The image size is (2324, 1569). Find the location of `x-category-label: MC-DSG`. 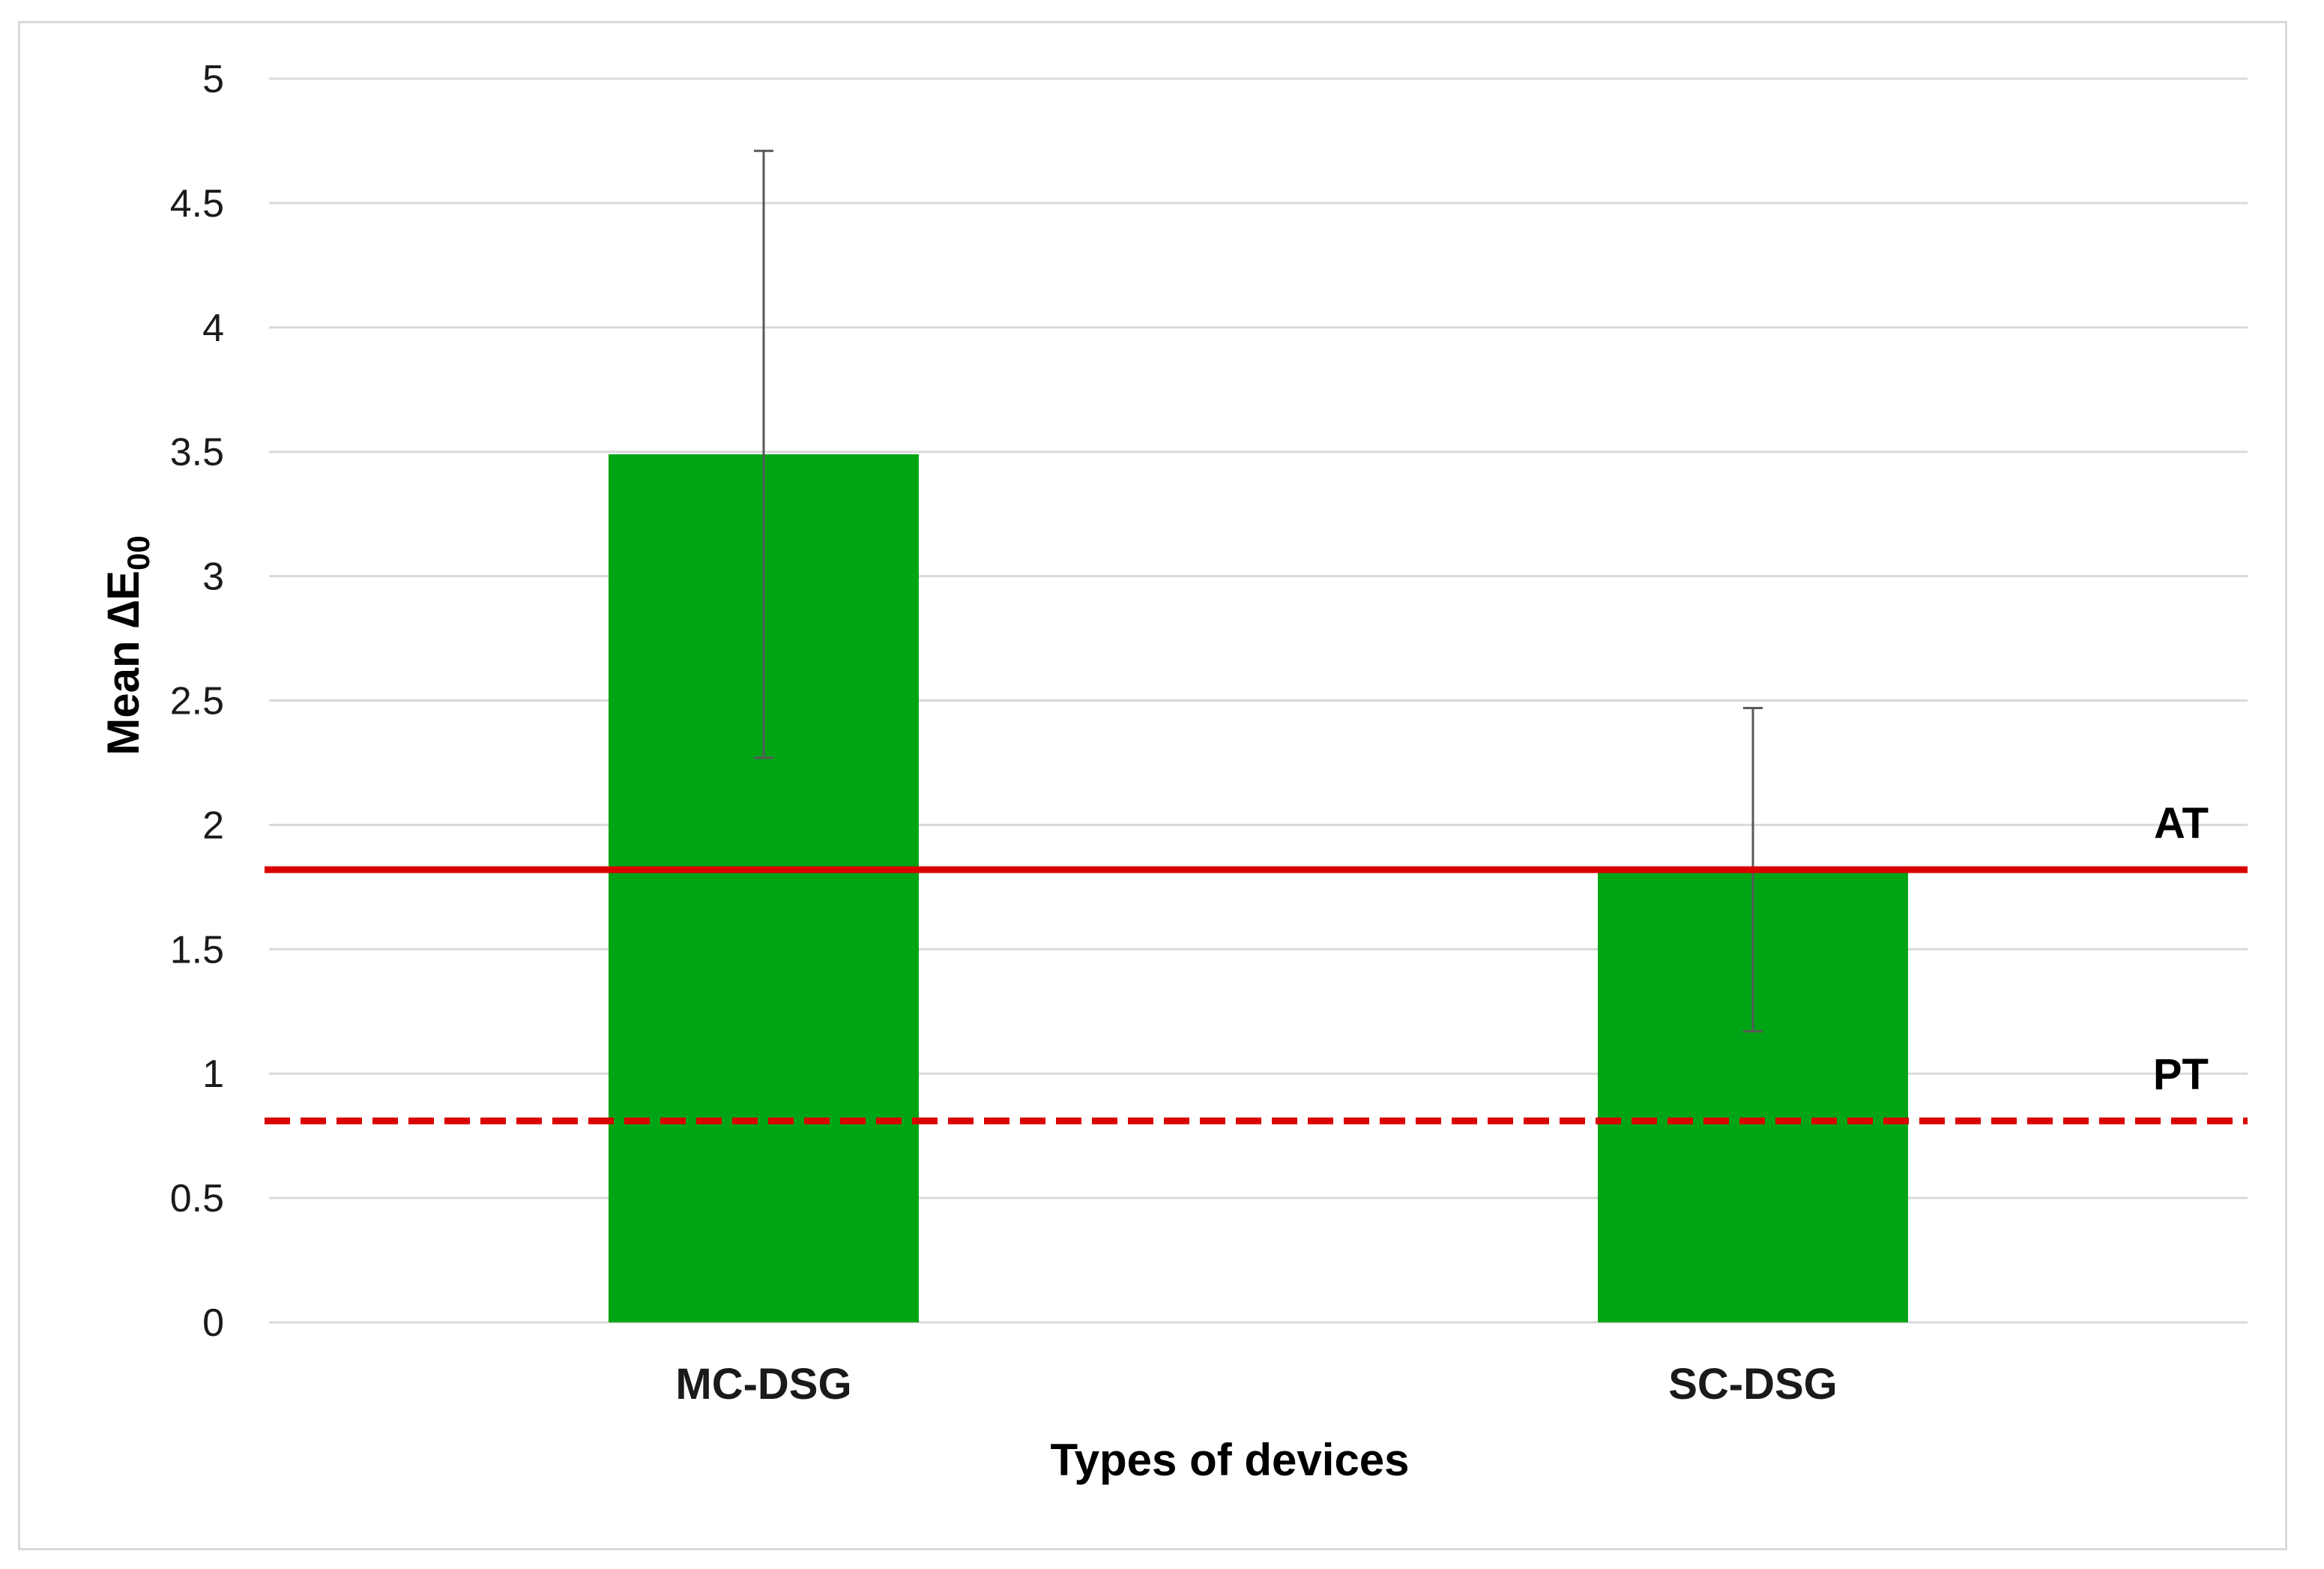

x-category-label: MC-DSG is located at coordinates (763, 1384).